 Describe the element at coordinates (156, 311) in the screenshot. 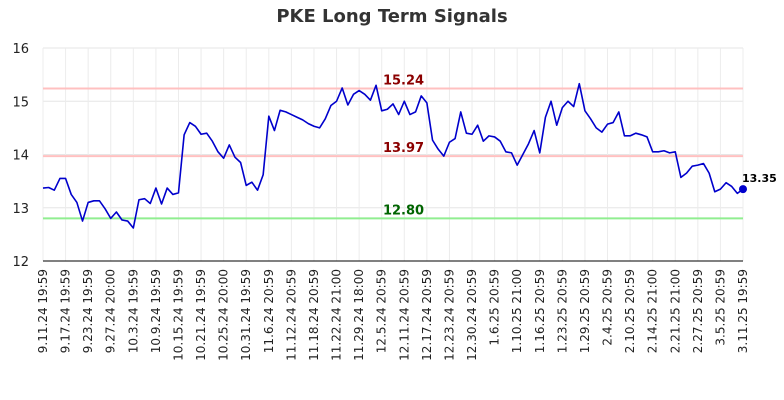

I see `x-tick-label: 10.9.24 19:59` at that location.